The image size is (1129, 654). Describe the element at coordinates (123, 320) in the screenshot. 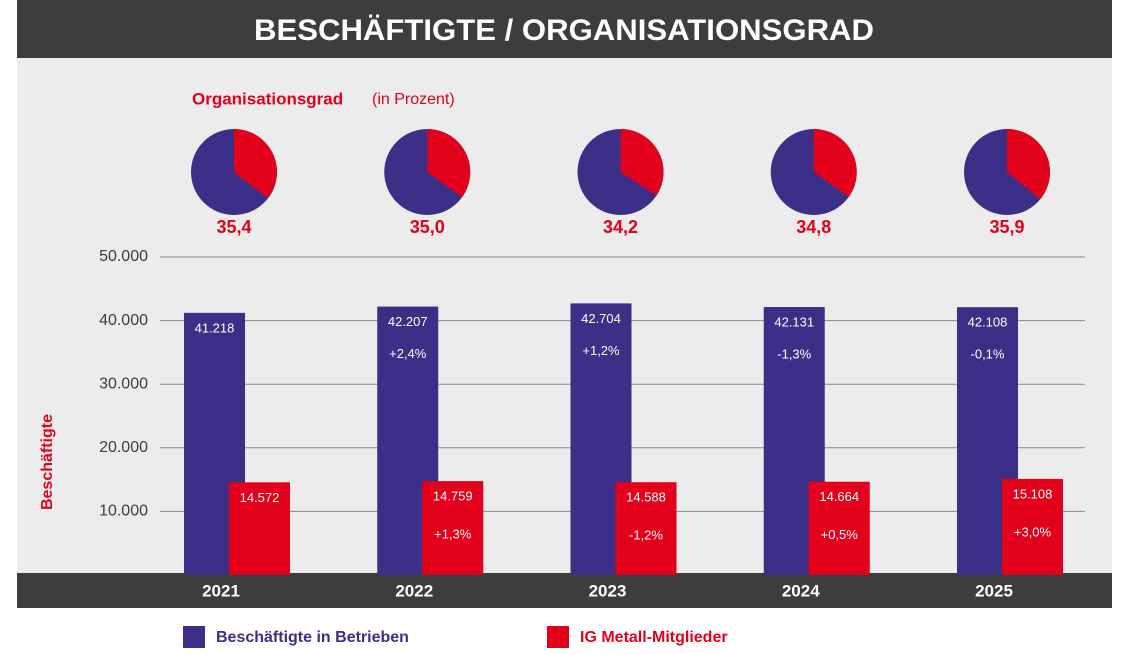

I see `y-tick-label: 40.000` at that location.